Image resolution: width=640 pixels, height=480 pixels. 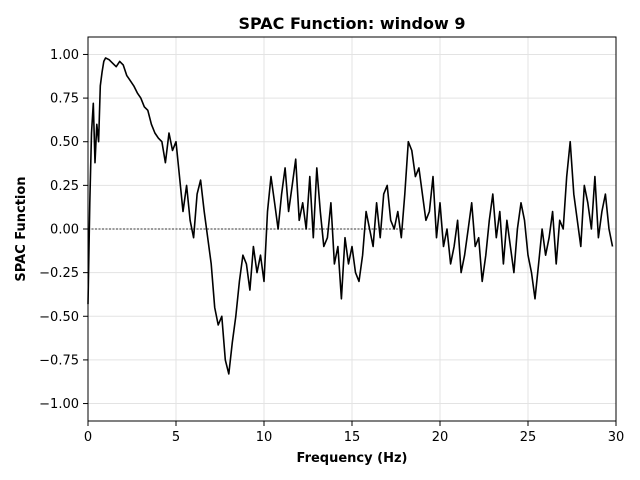 I want to click on y-tick-label: 0.25, so click(x=64, y=186).